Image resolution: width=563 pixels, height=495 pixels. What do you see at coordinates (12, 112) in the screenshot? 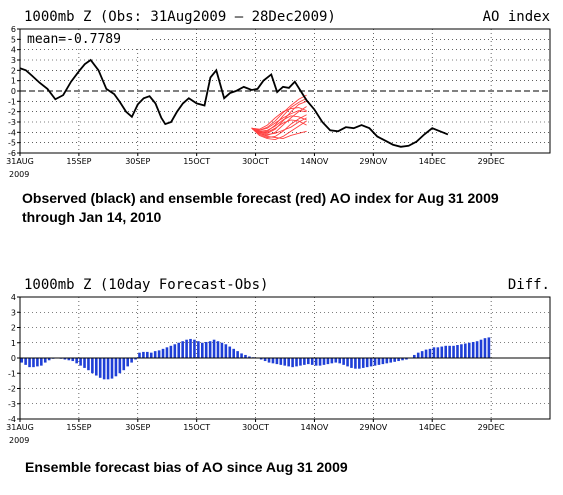
I see `y-tick-label: -2` at bounding box center [12, 112].